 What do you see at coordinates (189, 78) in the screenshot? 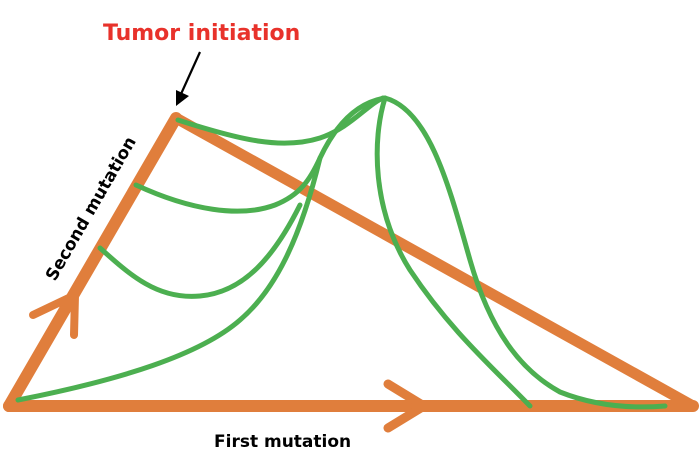
I see `tumor-initiation-arrow` at bounding box center [189, 78].